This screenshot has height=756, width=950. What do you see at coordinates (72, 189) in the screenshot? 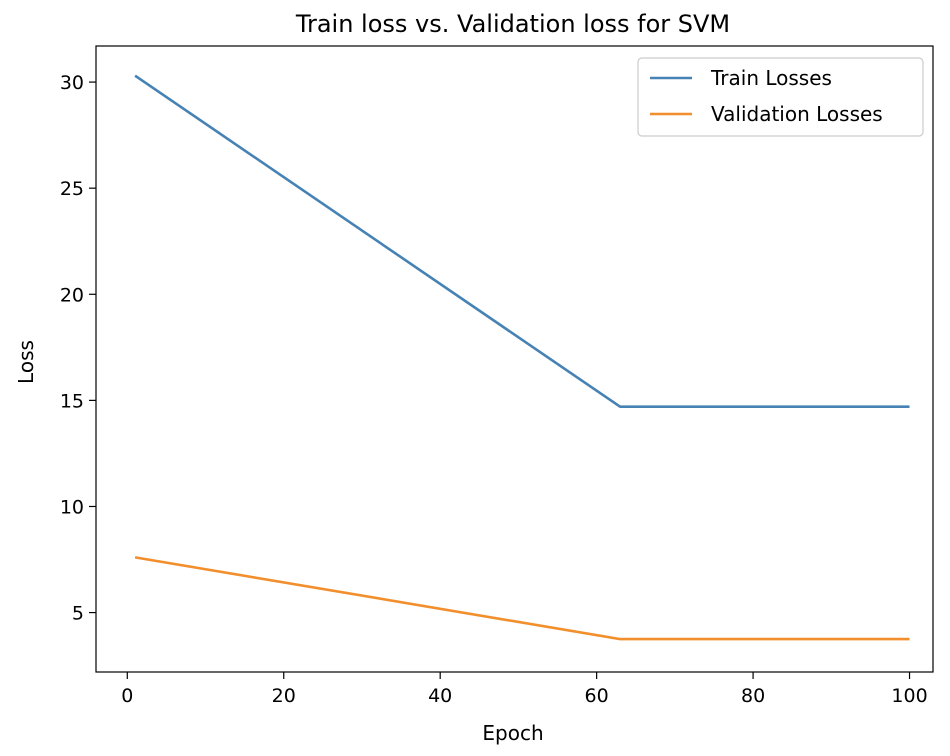
I see `y-tick-label: 25` at bounding box center [72, 189].